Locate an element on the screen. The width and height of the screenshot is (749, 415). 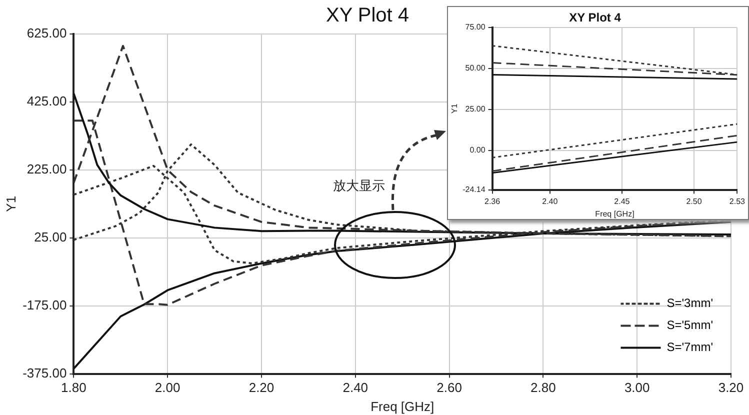
legend-label: S='5mm' is located at coordinates (690, 325).